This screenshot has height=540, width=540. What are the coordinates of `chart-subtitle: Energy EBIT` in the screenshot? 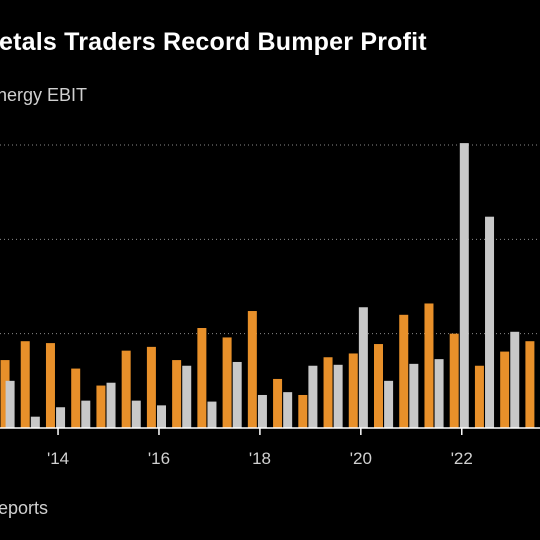 It's located at (44, 95).